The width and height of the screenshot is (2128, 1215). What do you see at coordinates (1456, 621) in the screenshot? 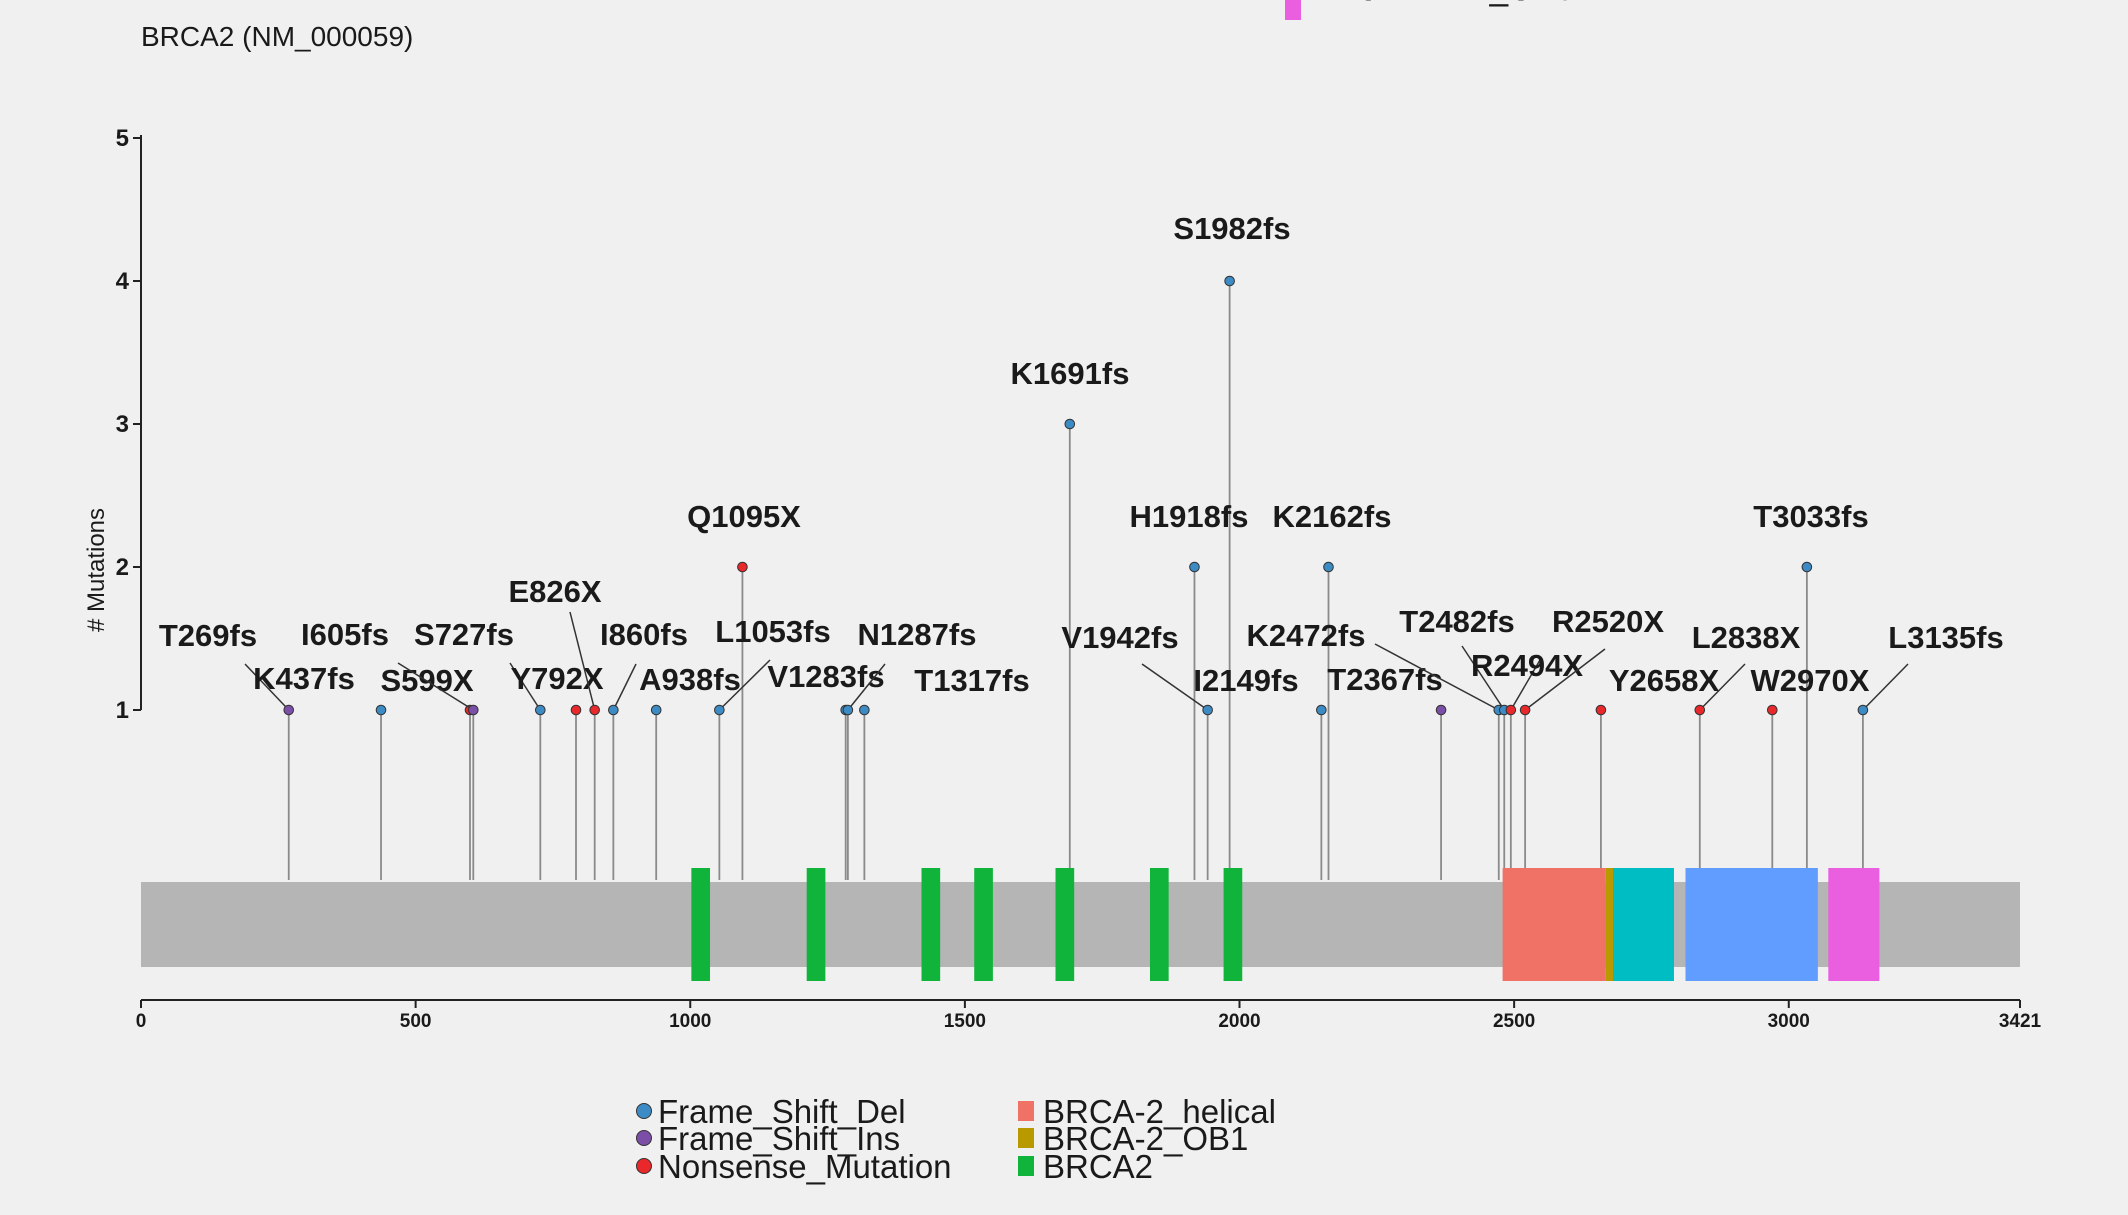
I see `mutation-label: T2482fs` at bounding box center [1456, 621].